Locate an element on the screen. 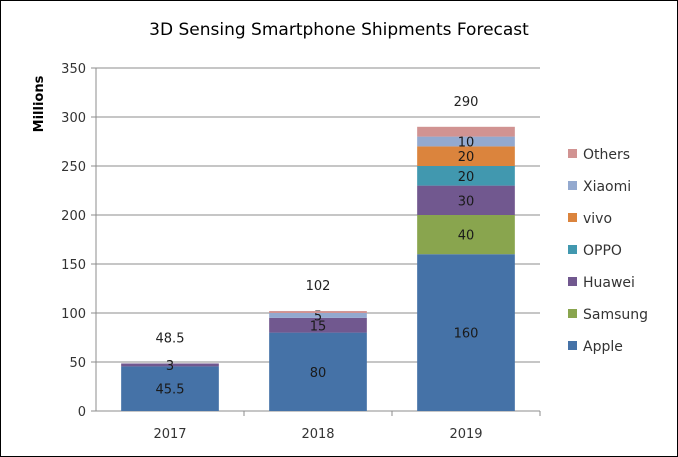  y-tick-label: 300 is located at coordinates (73, 118).